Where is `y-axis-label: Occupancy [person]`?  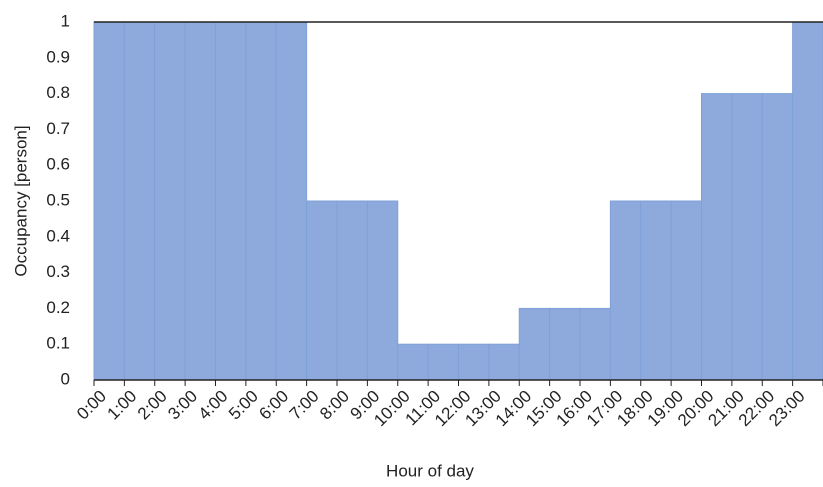
y-axis-label: Occupancy [person] is located at coordinates (20, 200).